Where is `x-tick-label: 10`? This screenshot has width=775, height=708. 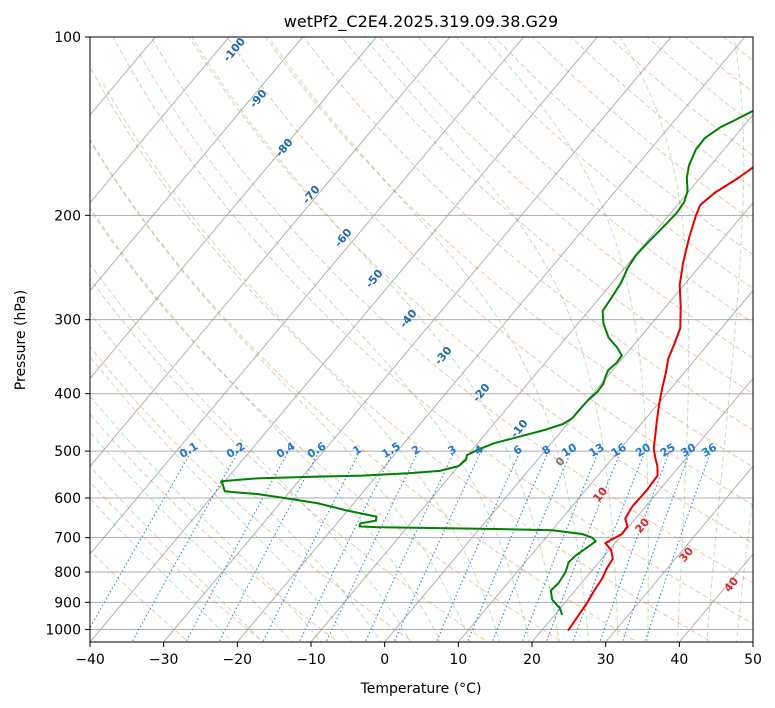
x-tick-label: 10 is located at coordinates (458, 660).